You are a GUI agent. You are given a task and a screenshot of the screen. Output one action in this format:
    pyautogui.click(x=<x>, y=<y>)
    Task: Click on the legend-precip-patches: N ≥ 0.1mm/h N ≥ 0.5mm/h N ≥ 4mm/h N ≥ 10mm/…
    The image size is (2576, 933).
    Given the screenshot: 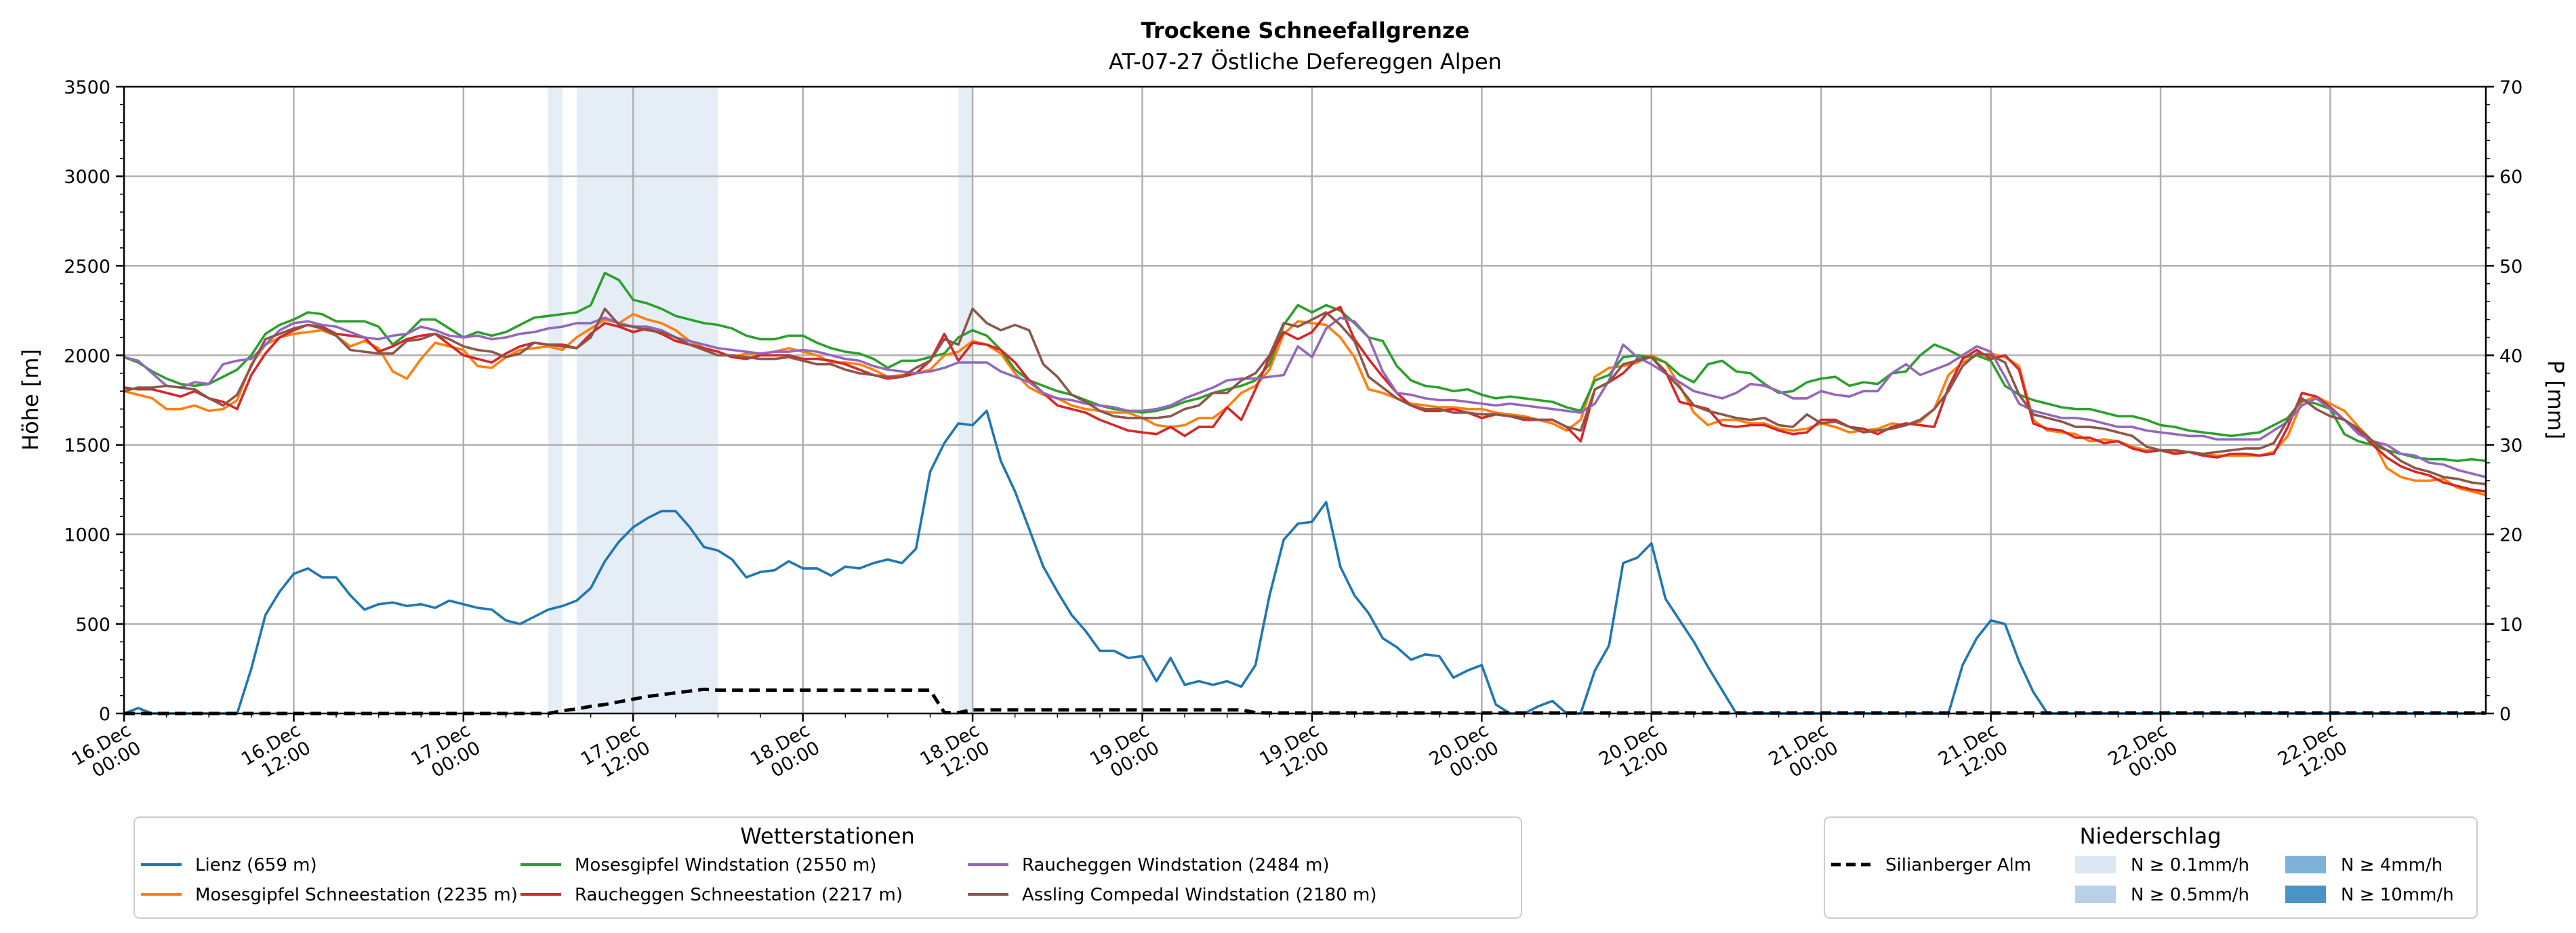 What is the action you would take?
    pyautogui.click(x=2265, y=880)
    